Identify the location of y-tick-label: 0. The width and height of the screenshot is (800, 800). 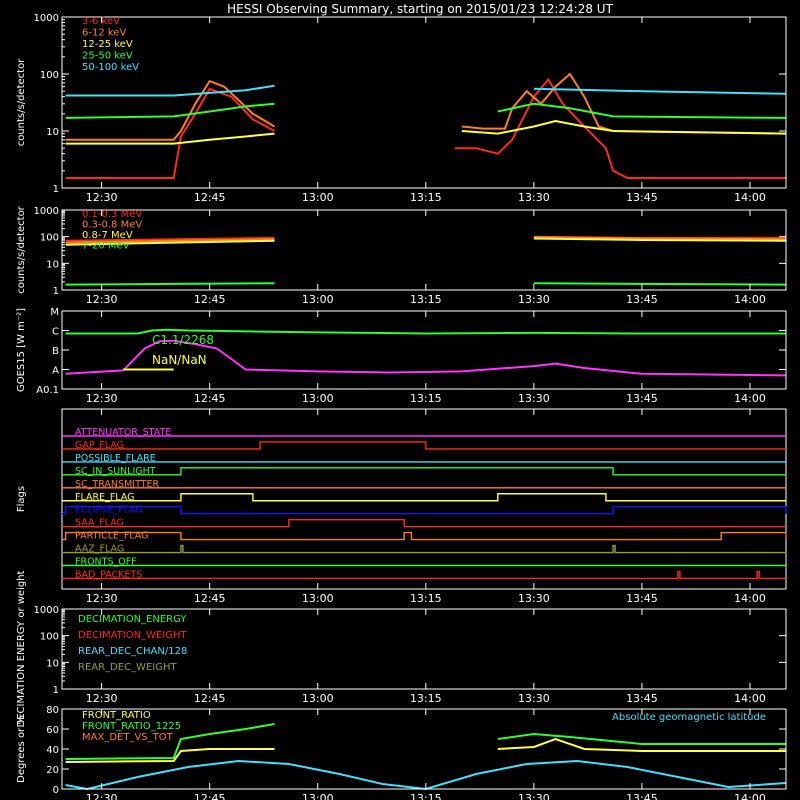
(56, 790).